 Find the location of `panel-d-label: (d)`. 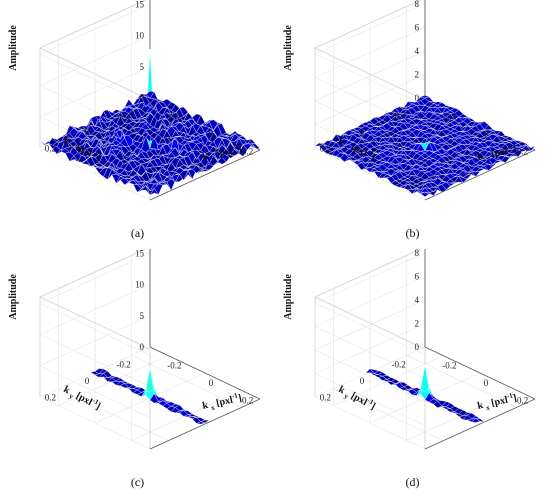

panel-d-label: (d) is located at coordinates (412, 482).